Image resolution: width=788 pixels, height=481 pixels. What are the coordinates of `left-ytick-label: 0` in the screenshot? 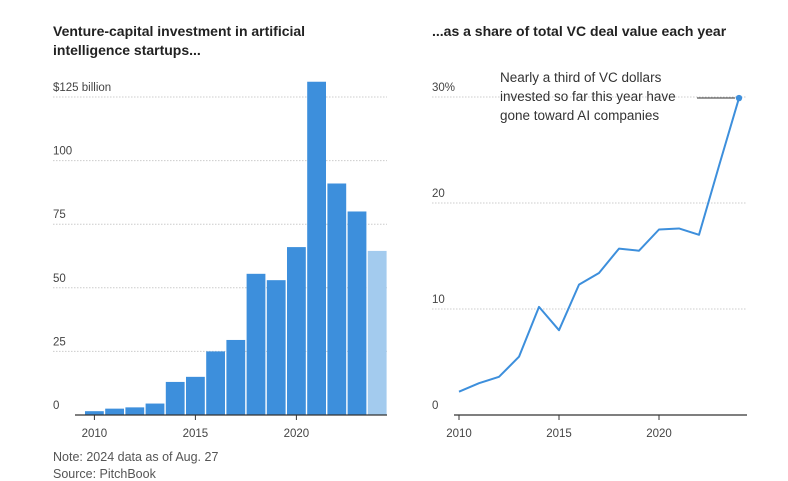 It's located at (56, 406).